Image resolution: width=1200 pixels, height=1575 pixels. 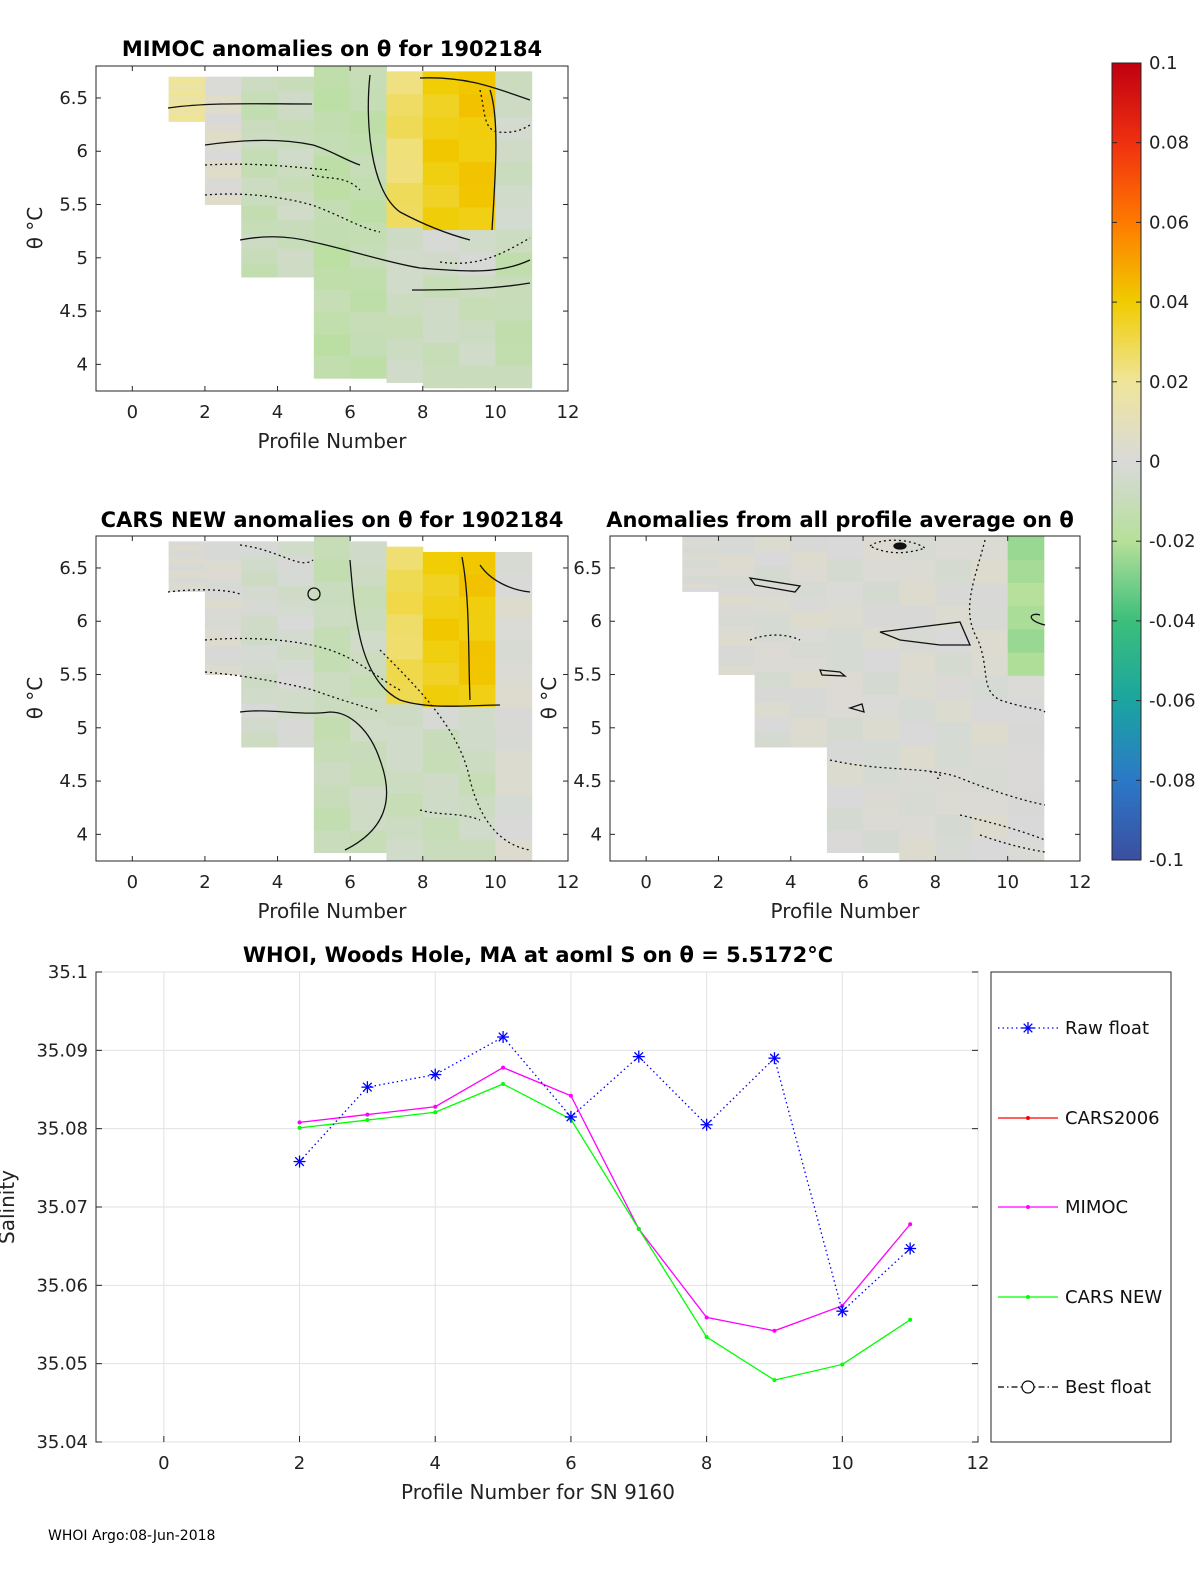 What do you see at coordinates (1172, 541) in the screenshot?
I see `colorbar-tick-label: -0.02` at bounding box center [1172, 541].